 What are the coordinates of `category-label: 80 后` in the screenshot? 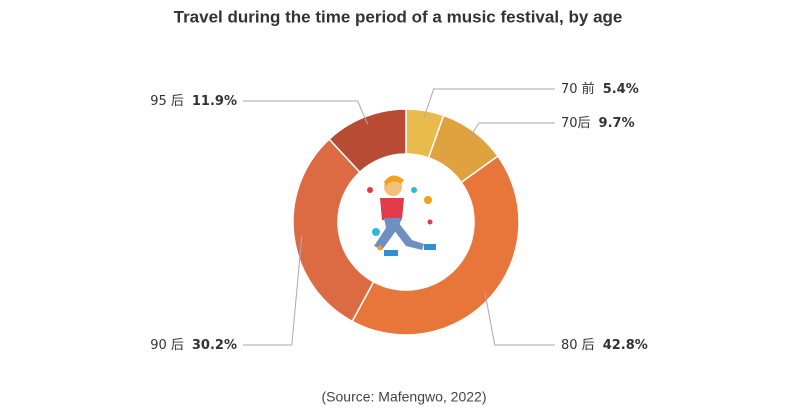 It's located at (578, 345).